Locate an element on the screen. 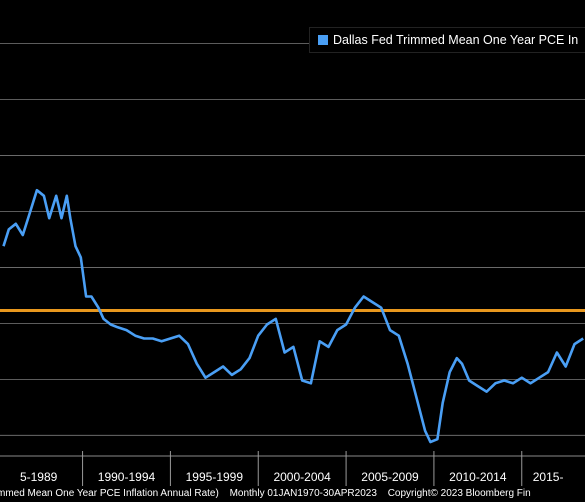 This screenshot has height=502, width=585. footer-copyright-text: Copyright© 2023 Bloomberg Fin is located at coordinates (459, 493).